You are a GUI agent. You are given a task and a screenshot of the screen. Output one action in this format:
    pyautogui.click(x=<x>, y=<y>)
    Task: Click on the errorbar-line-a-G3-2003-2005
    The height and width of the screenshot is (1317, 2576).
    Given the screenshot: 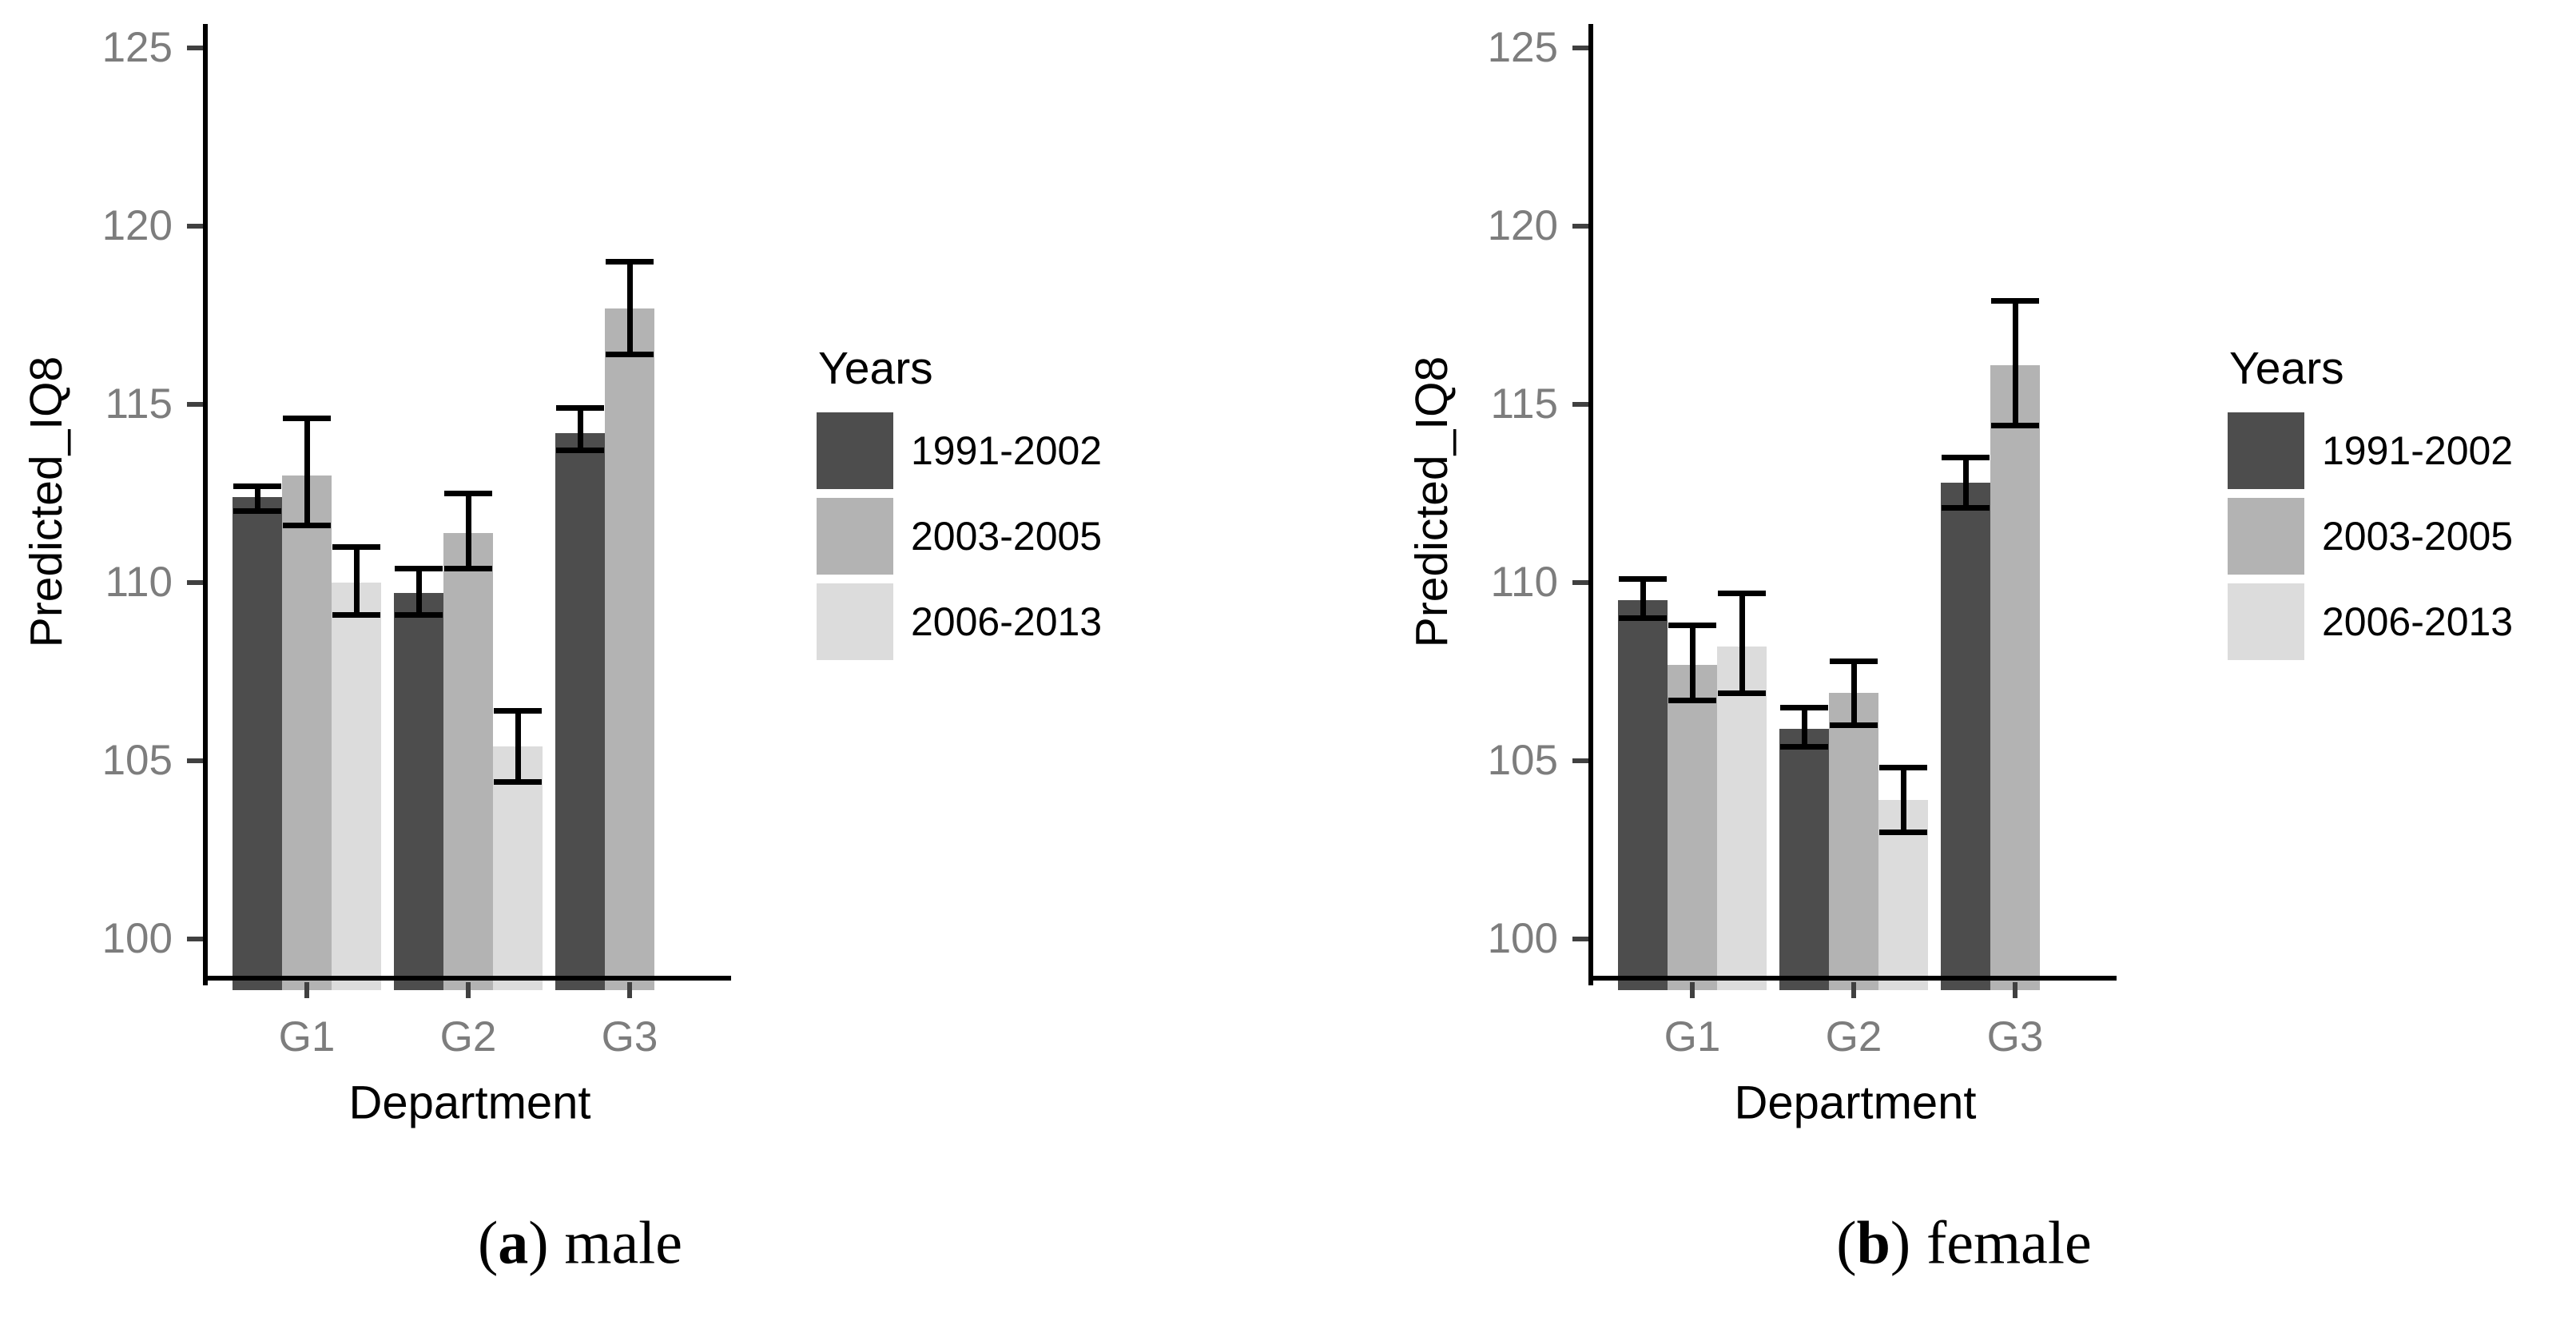 What is the action you would take?
    pyautogui.click(x=629, y=308)
    